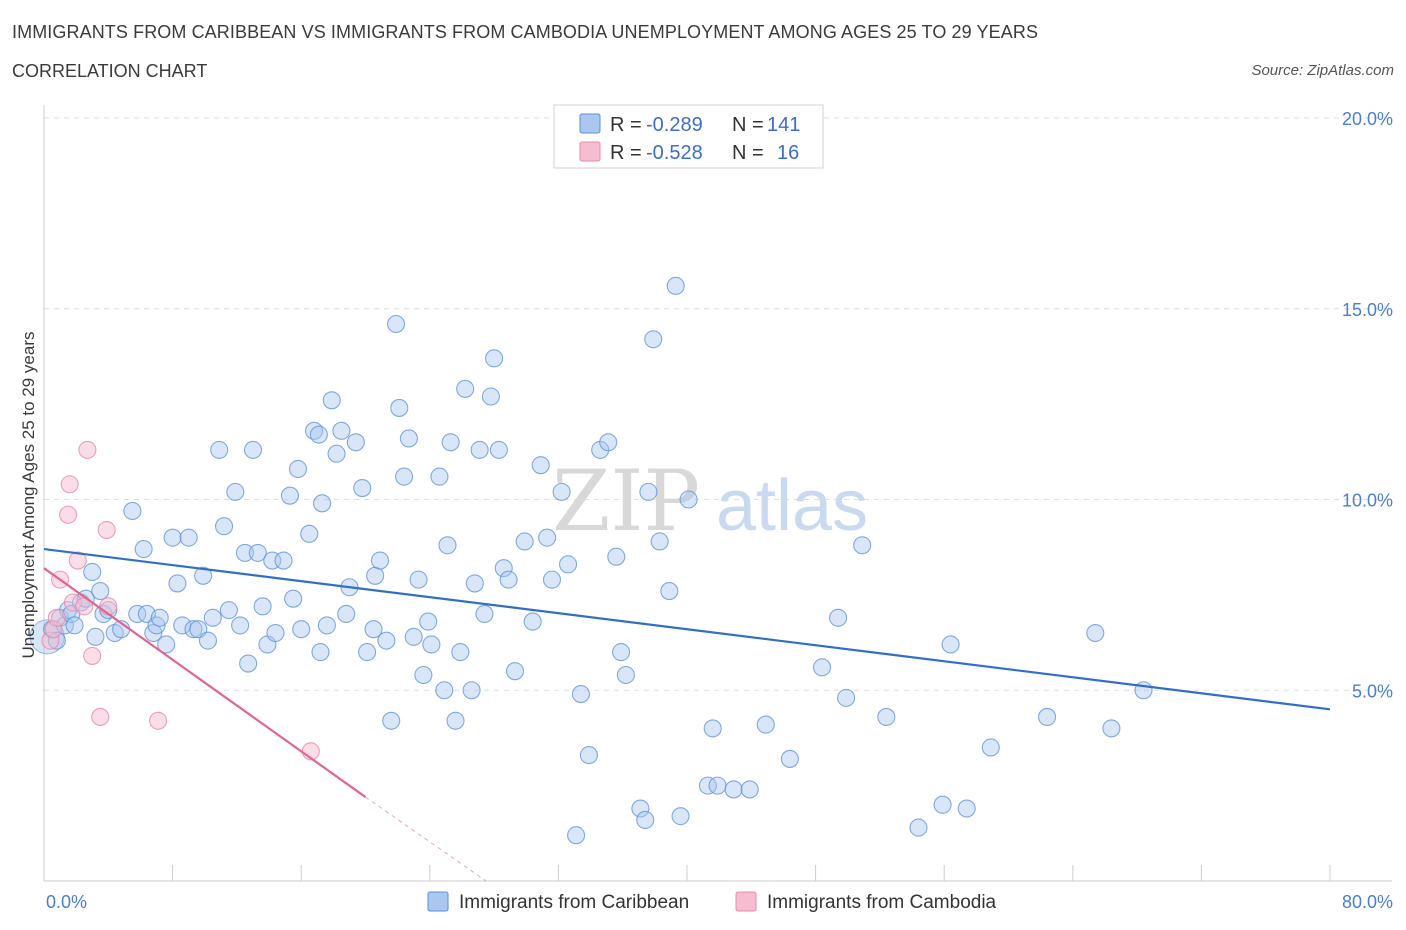 This screenshot has height=930, width=1406. Describe the element at coordinates (28, 495) in the screenshot. I see `y-axis-title: Unemployment Among Ages 25 to 29 years` at that location.